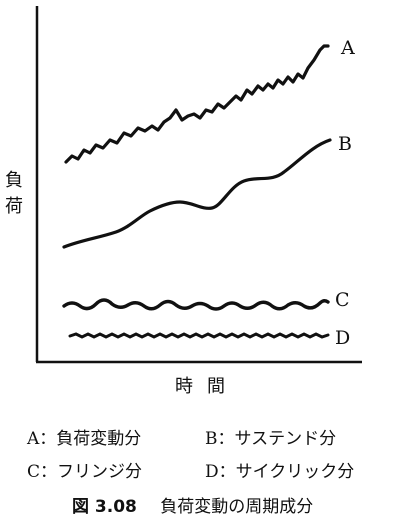 This screenshot has height=525, width=400. What do you see at coordinates (237, 507) in the screenshot?
I see `figure-title: 負荷変動の周期成分` at bounding box center [237, 507].